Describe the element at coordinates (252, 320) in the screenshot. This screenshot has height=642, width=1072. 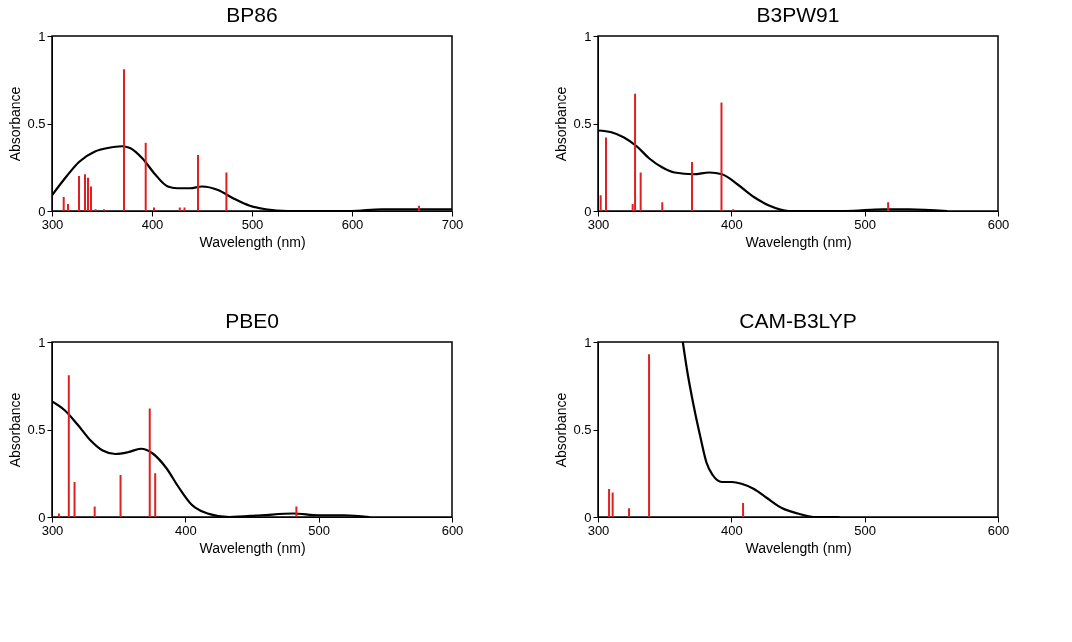
I see `chart-title: PBE0` at that location.